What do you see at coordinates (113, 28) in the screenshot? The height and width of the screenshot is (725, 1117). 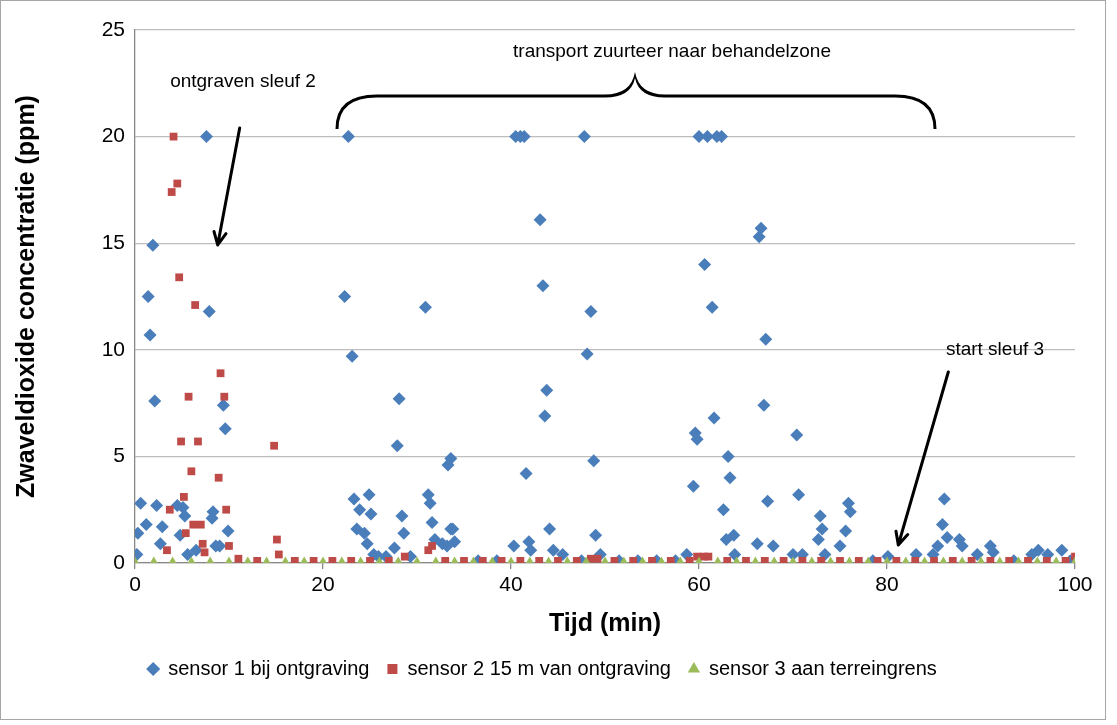 I see `y-tick-label: 25` at bounding box center [113, 28].